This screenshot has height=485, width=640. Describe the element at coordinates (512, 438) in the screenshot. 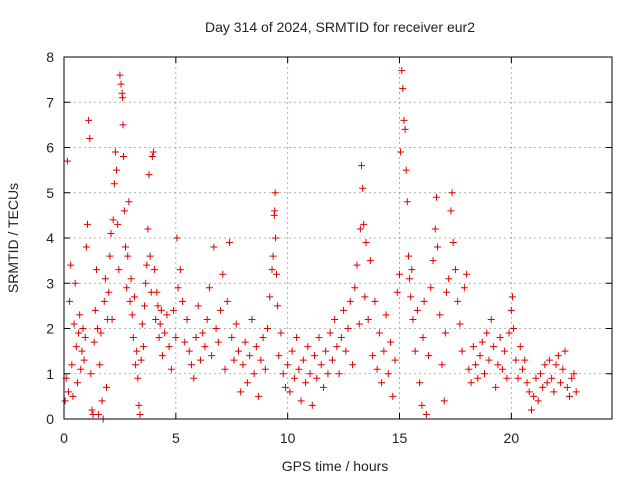

I see `x-tick-label: 20` at that location.